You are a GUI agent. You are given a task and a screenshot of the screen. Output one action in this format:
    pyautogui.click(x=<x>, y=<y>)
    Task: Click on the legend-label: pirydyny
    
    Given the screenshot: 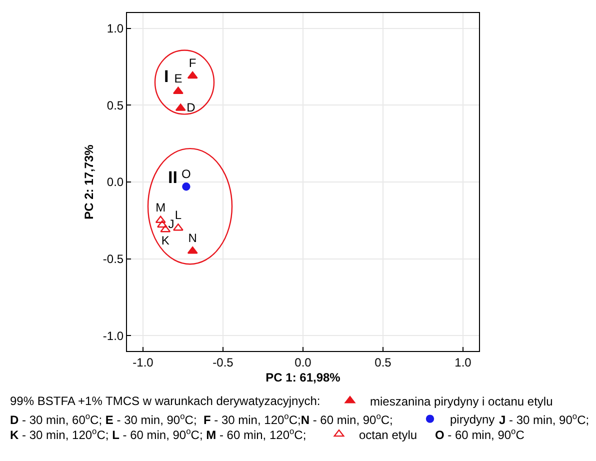 What is the action you would take?
    pyautogui.click(x=472, y=419)
    